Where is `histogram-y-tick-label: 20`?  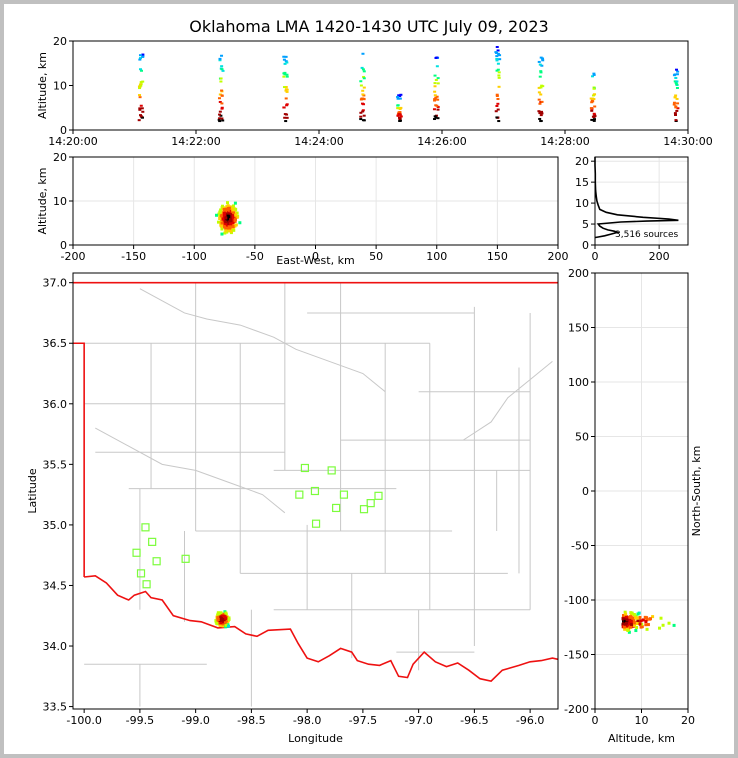 histogram-y-tick-label: 20 is located at coordinates (582, 161).